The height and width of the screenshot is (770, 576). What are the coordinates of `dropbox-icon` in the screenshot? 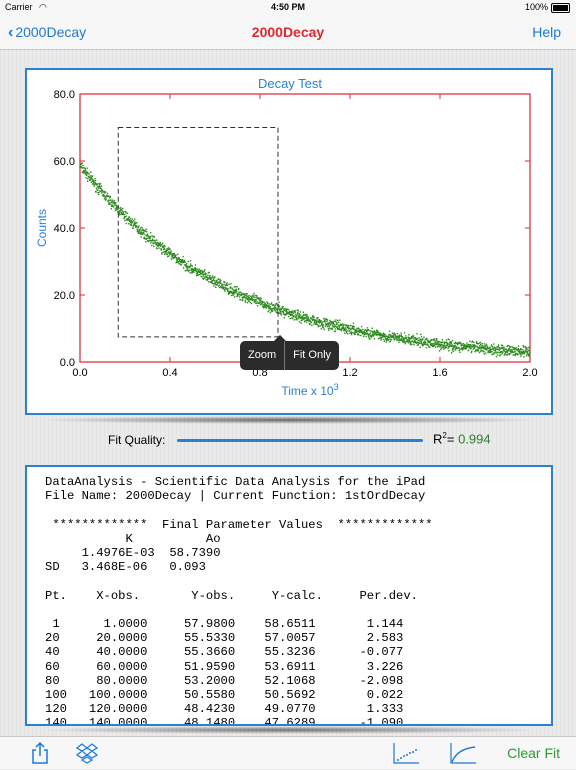 It's located at (87, 755).